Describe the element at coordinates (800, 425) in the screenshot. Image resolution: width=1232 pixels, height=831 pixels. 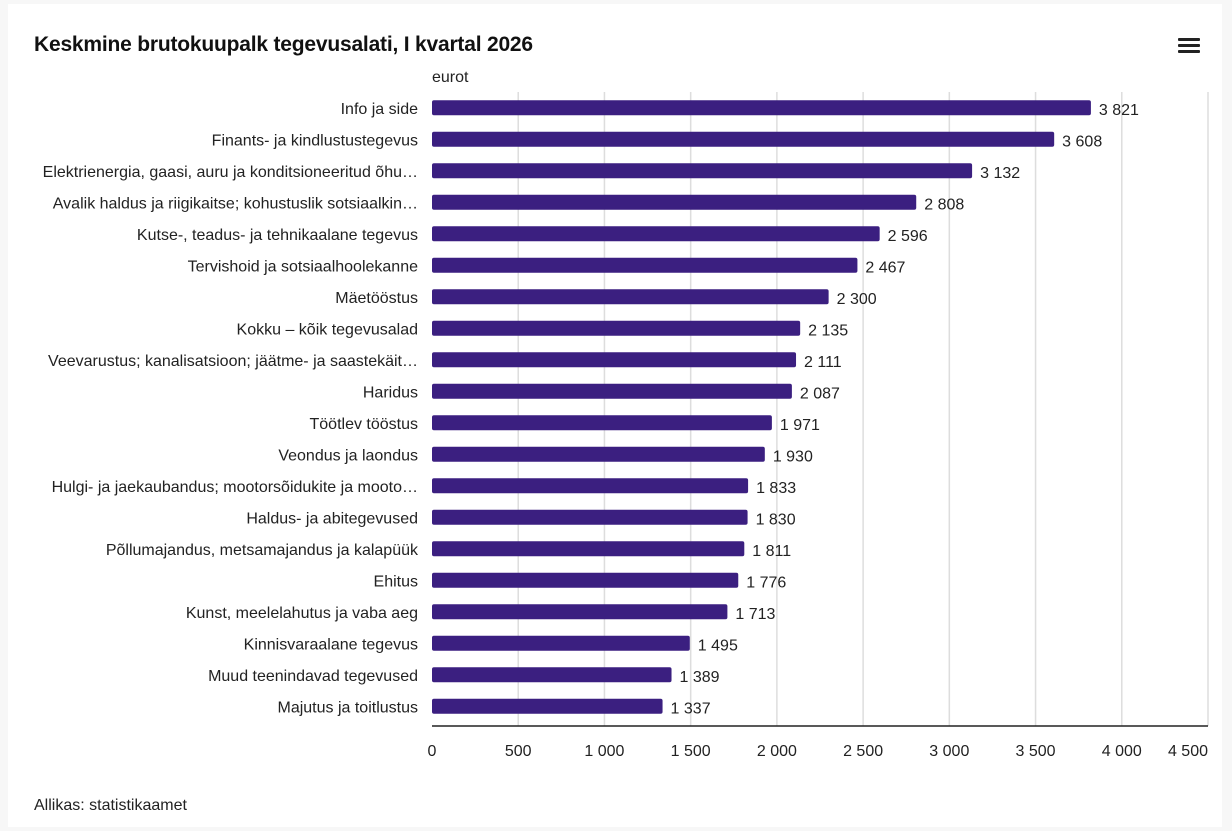
I see `data-label: 1 971` at that location.